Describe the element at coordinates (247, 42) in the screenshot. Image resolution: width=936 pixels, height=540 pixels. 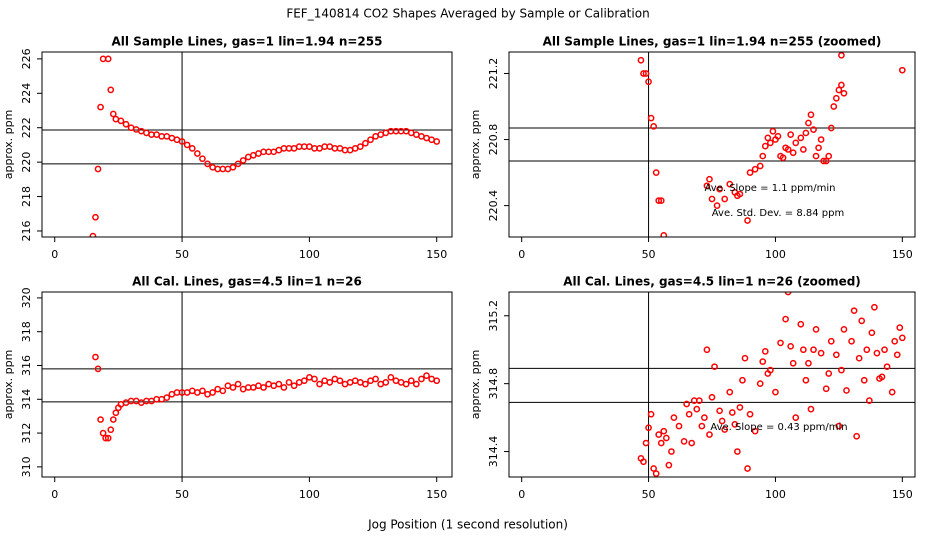
I see `panel-title: All Sample Lines, gas=1 lin=1.94 n=255` at that location.